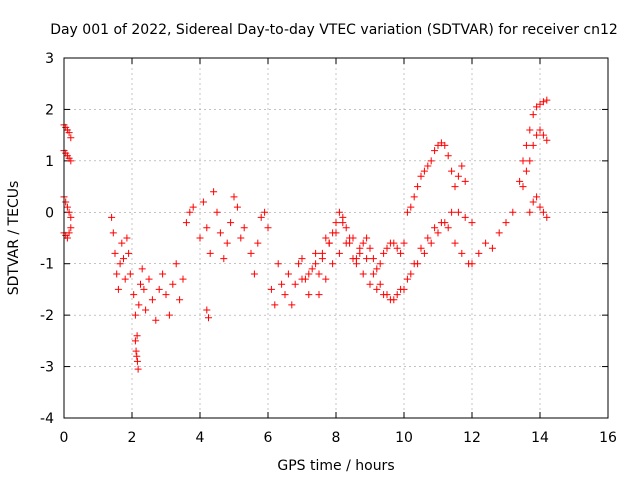 The image size is (640, 480). What do you see at coordinates (49, 110) in the screenshot?
I see `y-tick-label: 2` at bounding box center [49, 110].